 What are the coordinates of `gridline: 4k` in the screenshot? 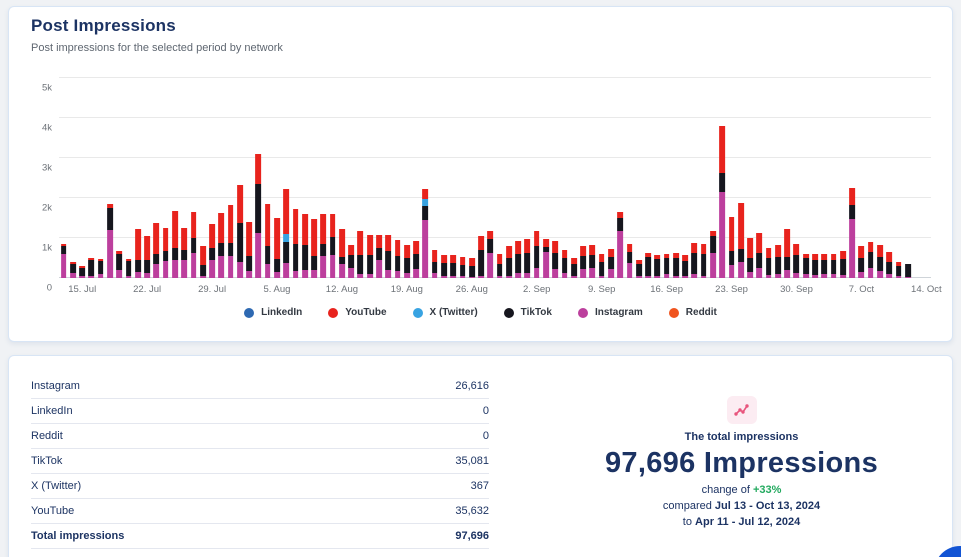 It's located at (486, 125).